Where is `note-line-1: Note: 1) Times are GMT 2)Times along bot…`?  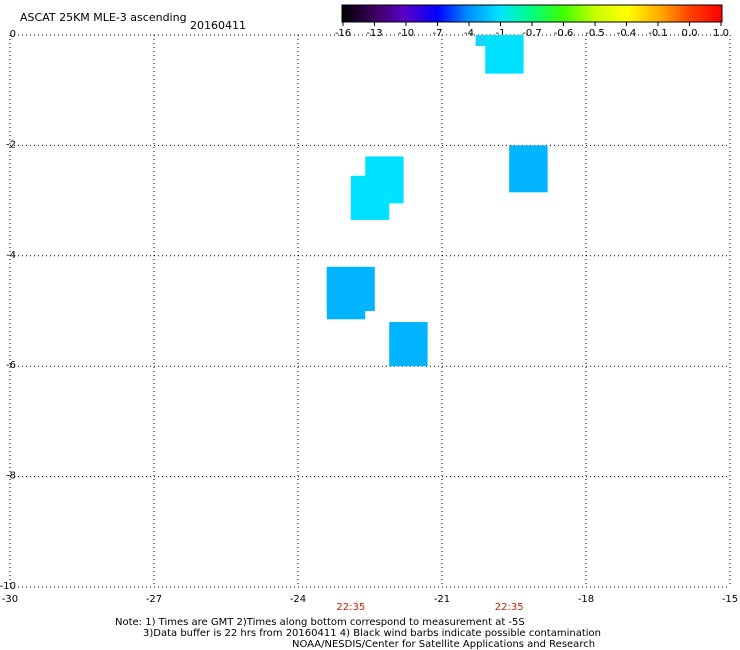 note-line-1: Note: 1) Times are GMT 2)Times along bot… is located at coordinates (320, 622).